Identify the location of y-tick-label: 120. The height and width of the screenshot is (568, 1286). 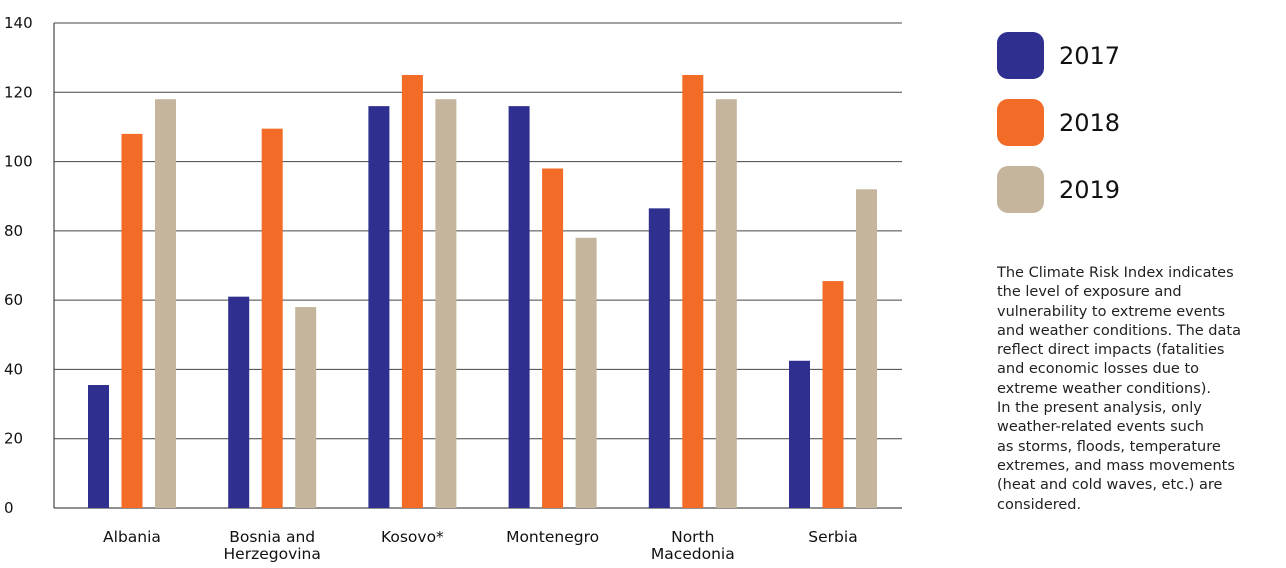
(18, 92).